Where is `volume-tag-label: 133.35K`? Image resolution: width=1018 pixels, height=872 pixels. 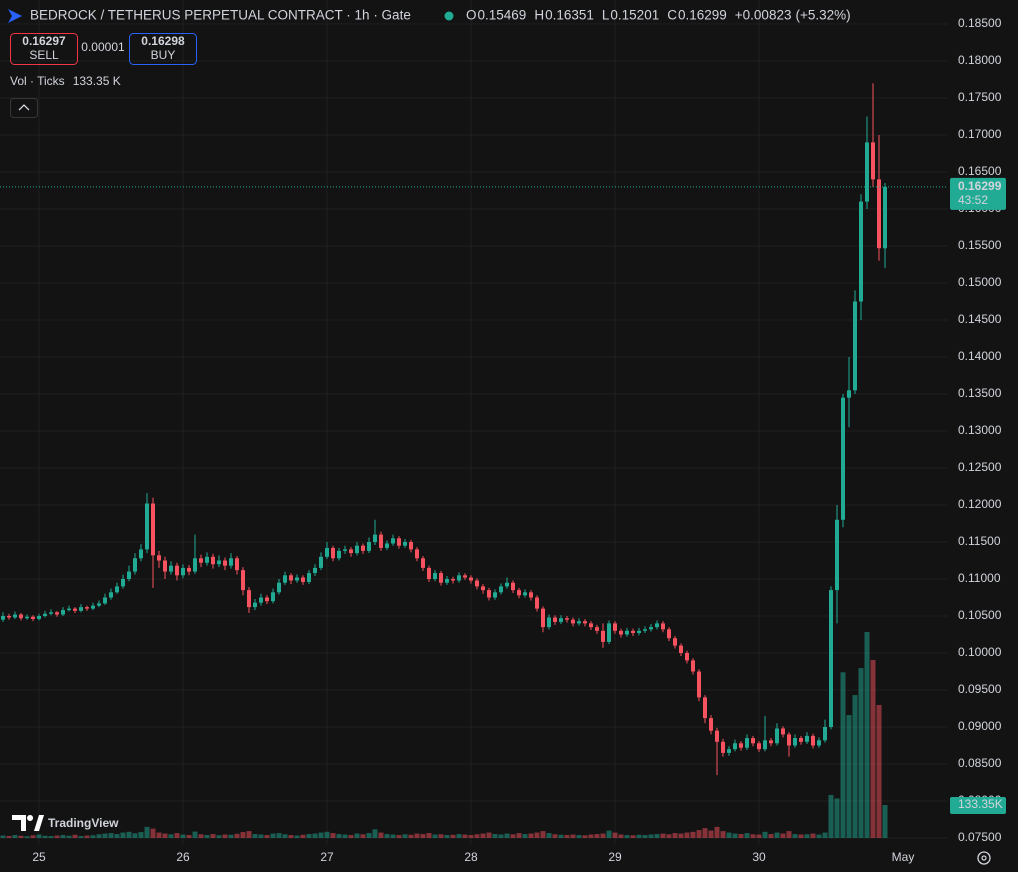
volume-tag-label: 133.35K is located at coordinates (980, 804).